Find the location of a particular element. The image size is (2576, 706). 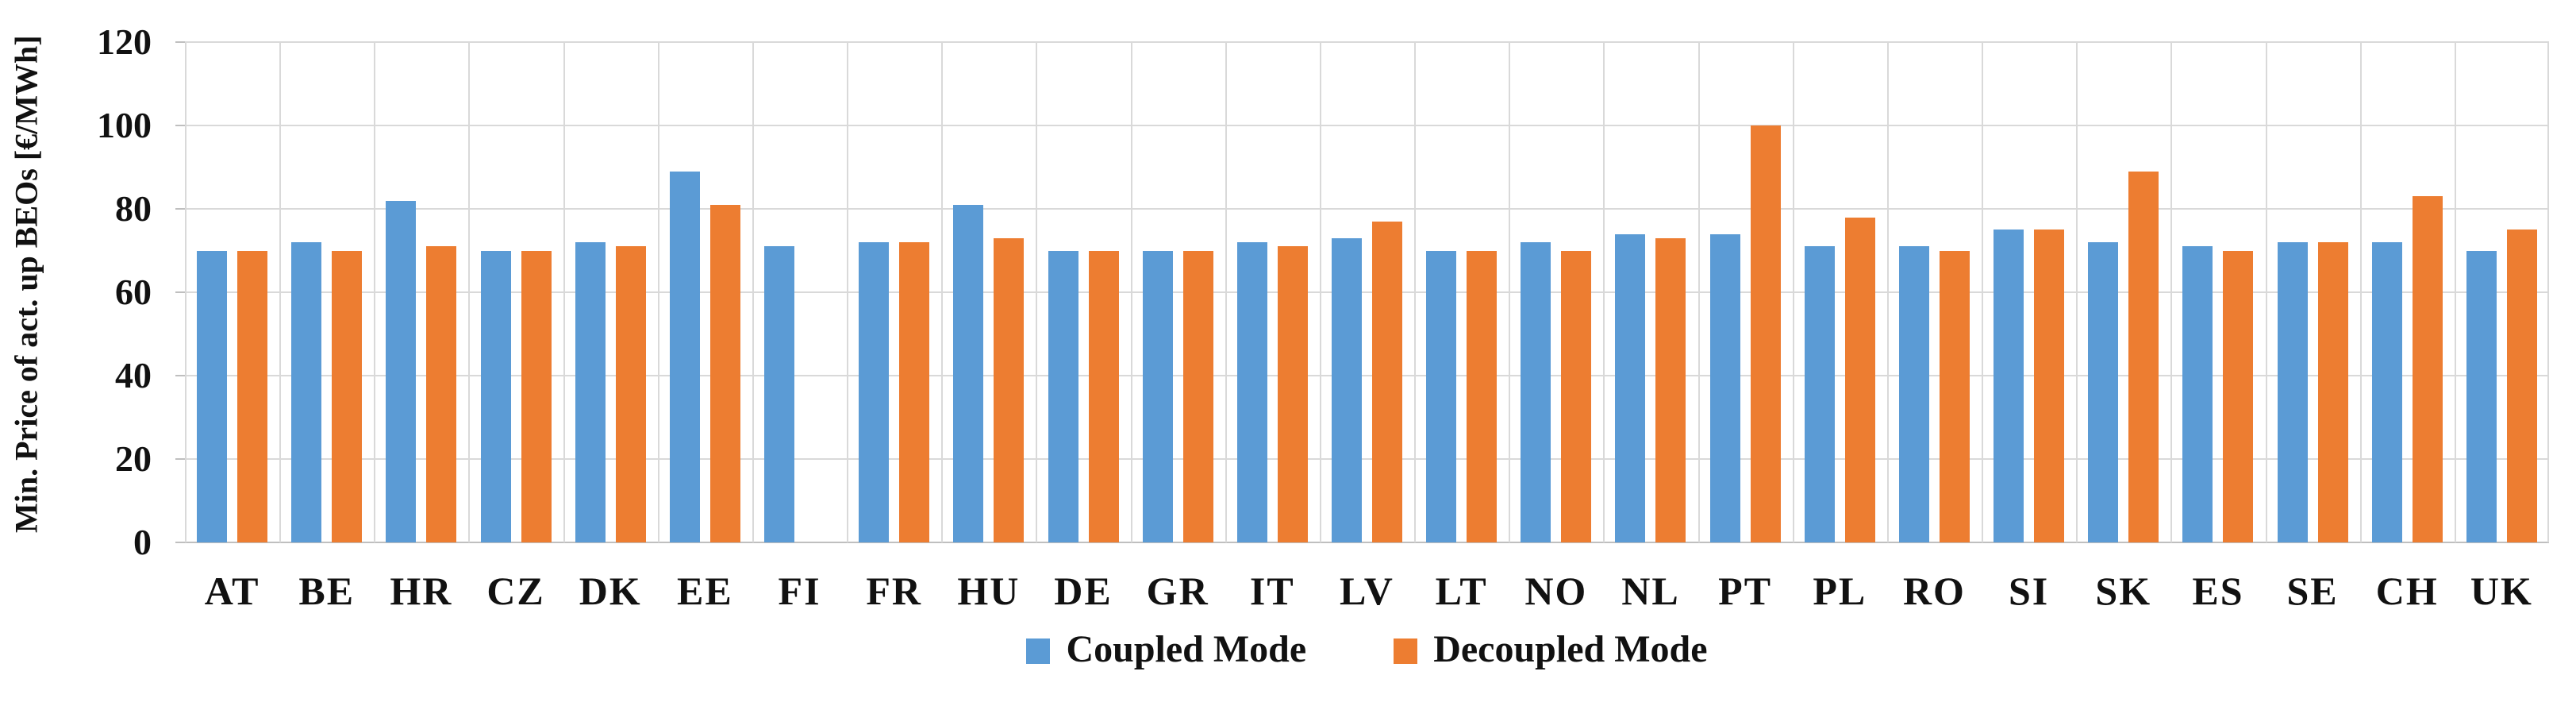

y-tick-label-60: 60 is located at coordinates (133, 292).